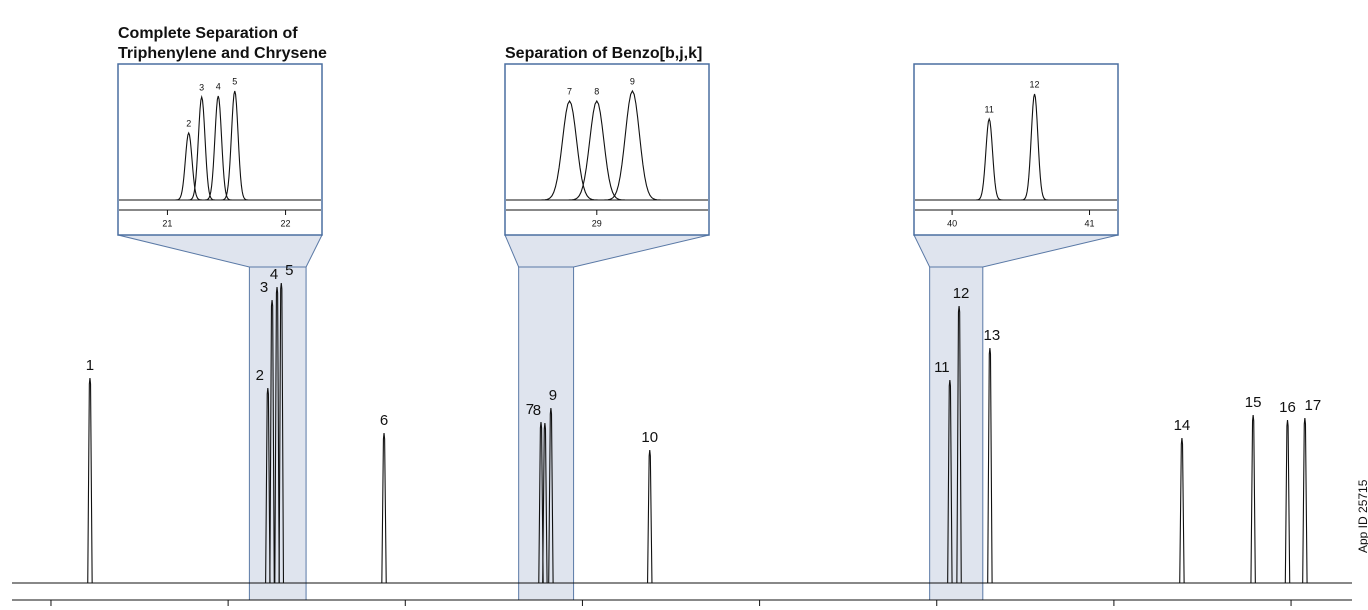  Describe the element at coordinates (597, 223) in the screenshot. I see `inset-tick-label: 29` at that location.